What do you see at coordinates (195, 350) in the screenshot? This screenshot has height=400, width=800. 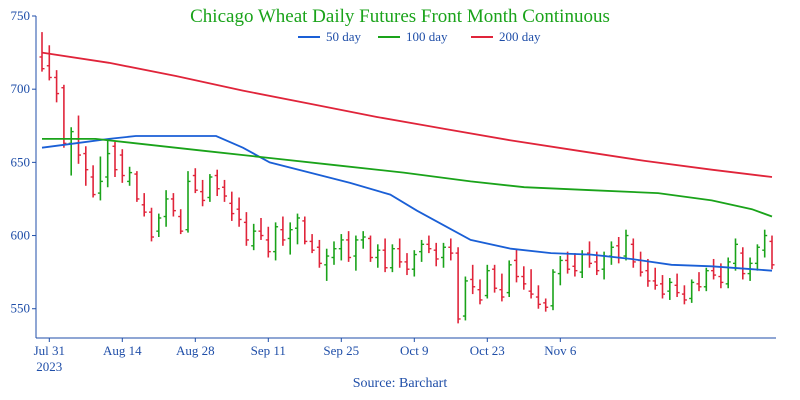 I see `x-tick-label-2: Aug 28` at bounding box center [195, 350].